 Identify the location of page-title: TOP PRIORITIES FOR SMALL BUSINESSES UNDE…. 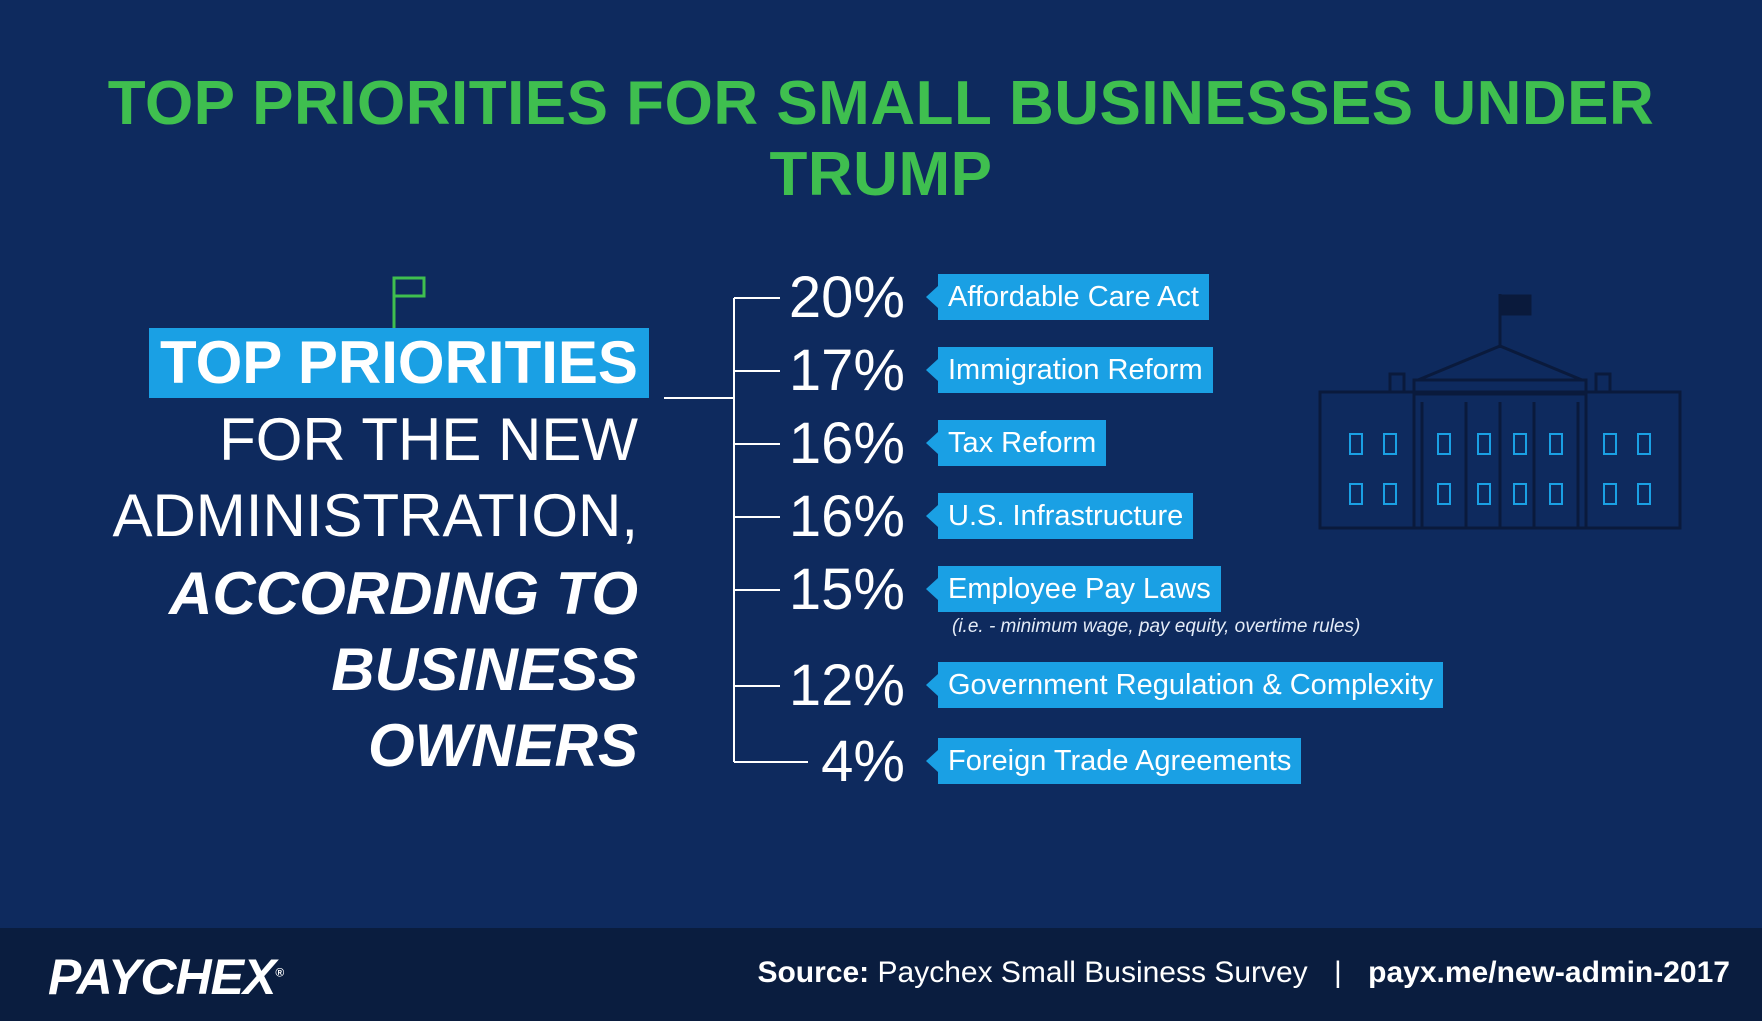
(881, 139).